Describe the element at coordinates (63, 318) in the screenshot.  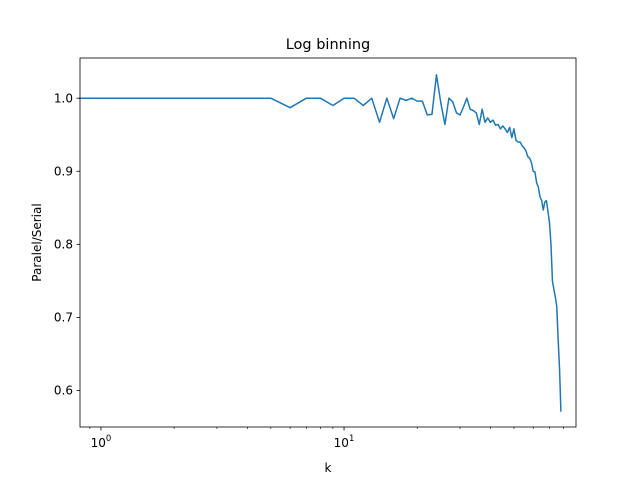
I see `y-tick-label: 0.7` at that location.